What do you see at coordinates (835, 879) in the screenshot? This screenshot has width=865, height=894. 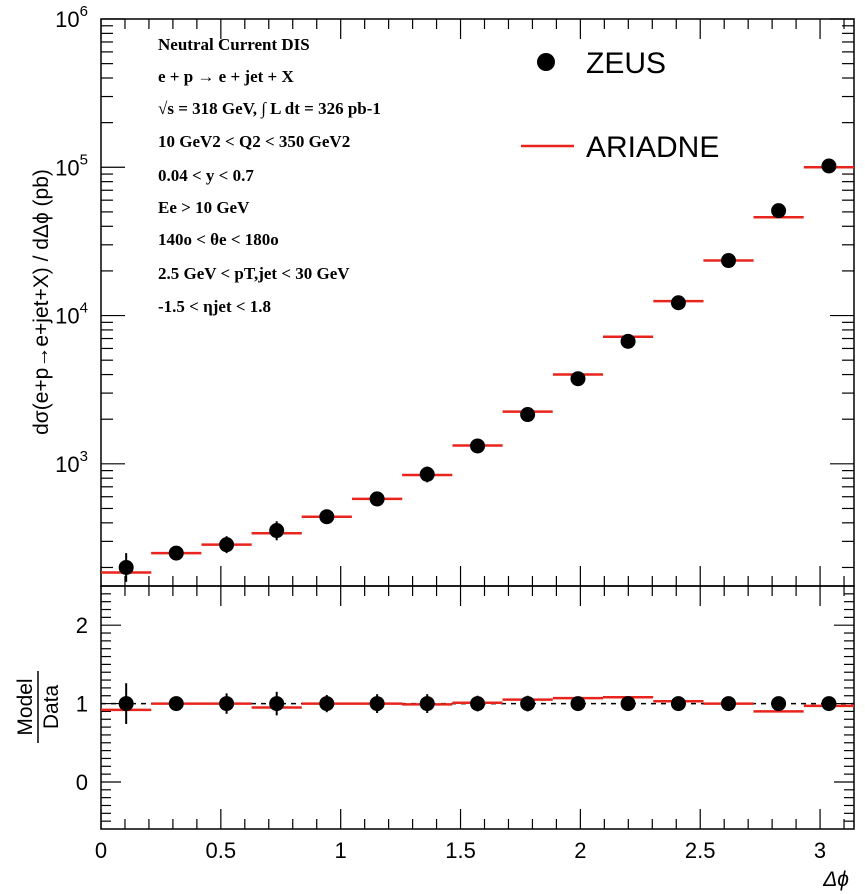 I see `x-axis-label: Δϕ` at bounding box center [835, 879].